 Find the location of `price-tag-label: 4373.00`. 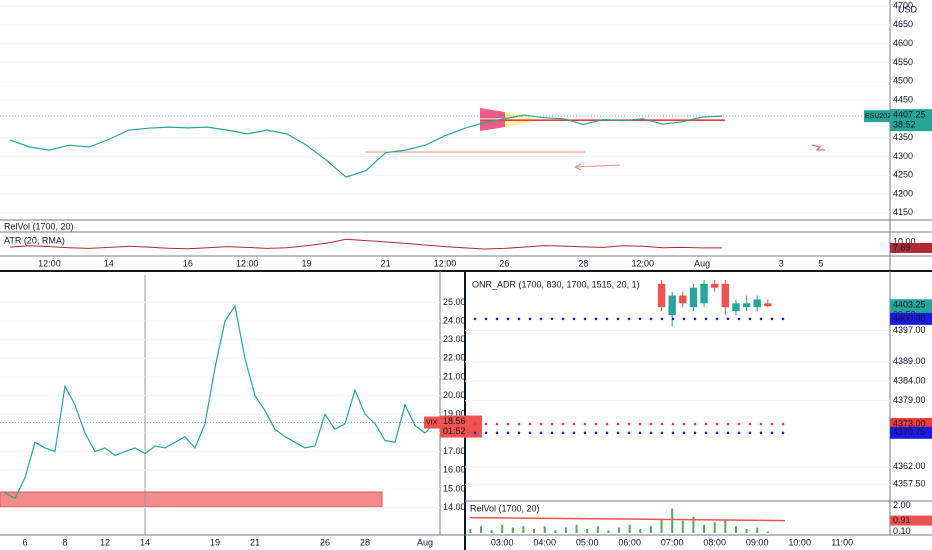

price-tag-label: 4373.00 is located at coordinates (909, 423).